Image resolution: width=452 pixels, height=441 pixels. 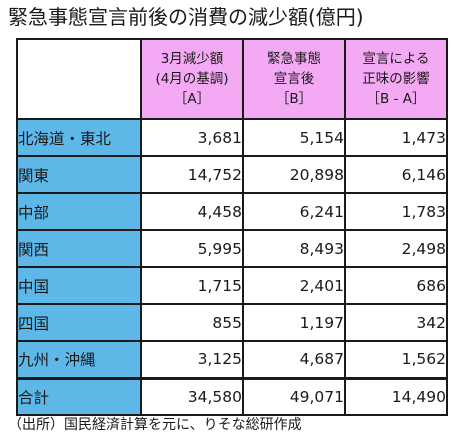 I want to click on value-b: 8,493, so click(x=294, y=248).